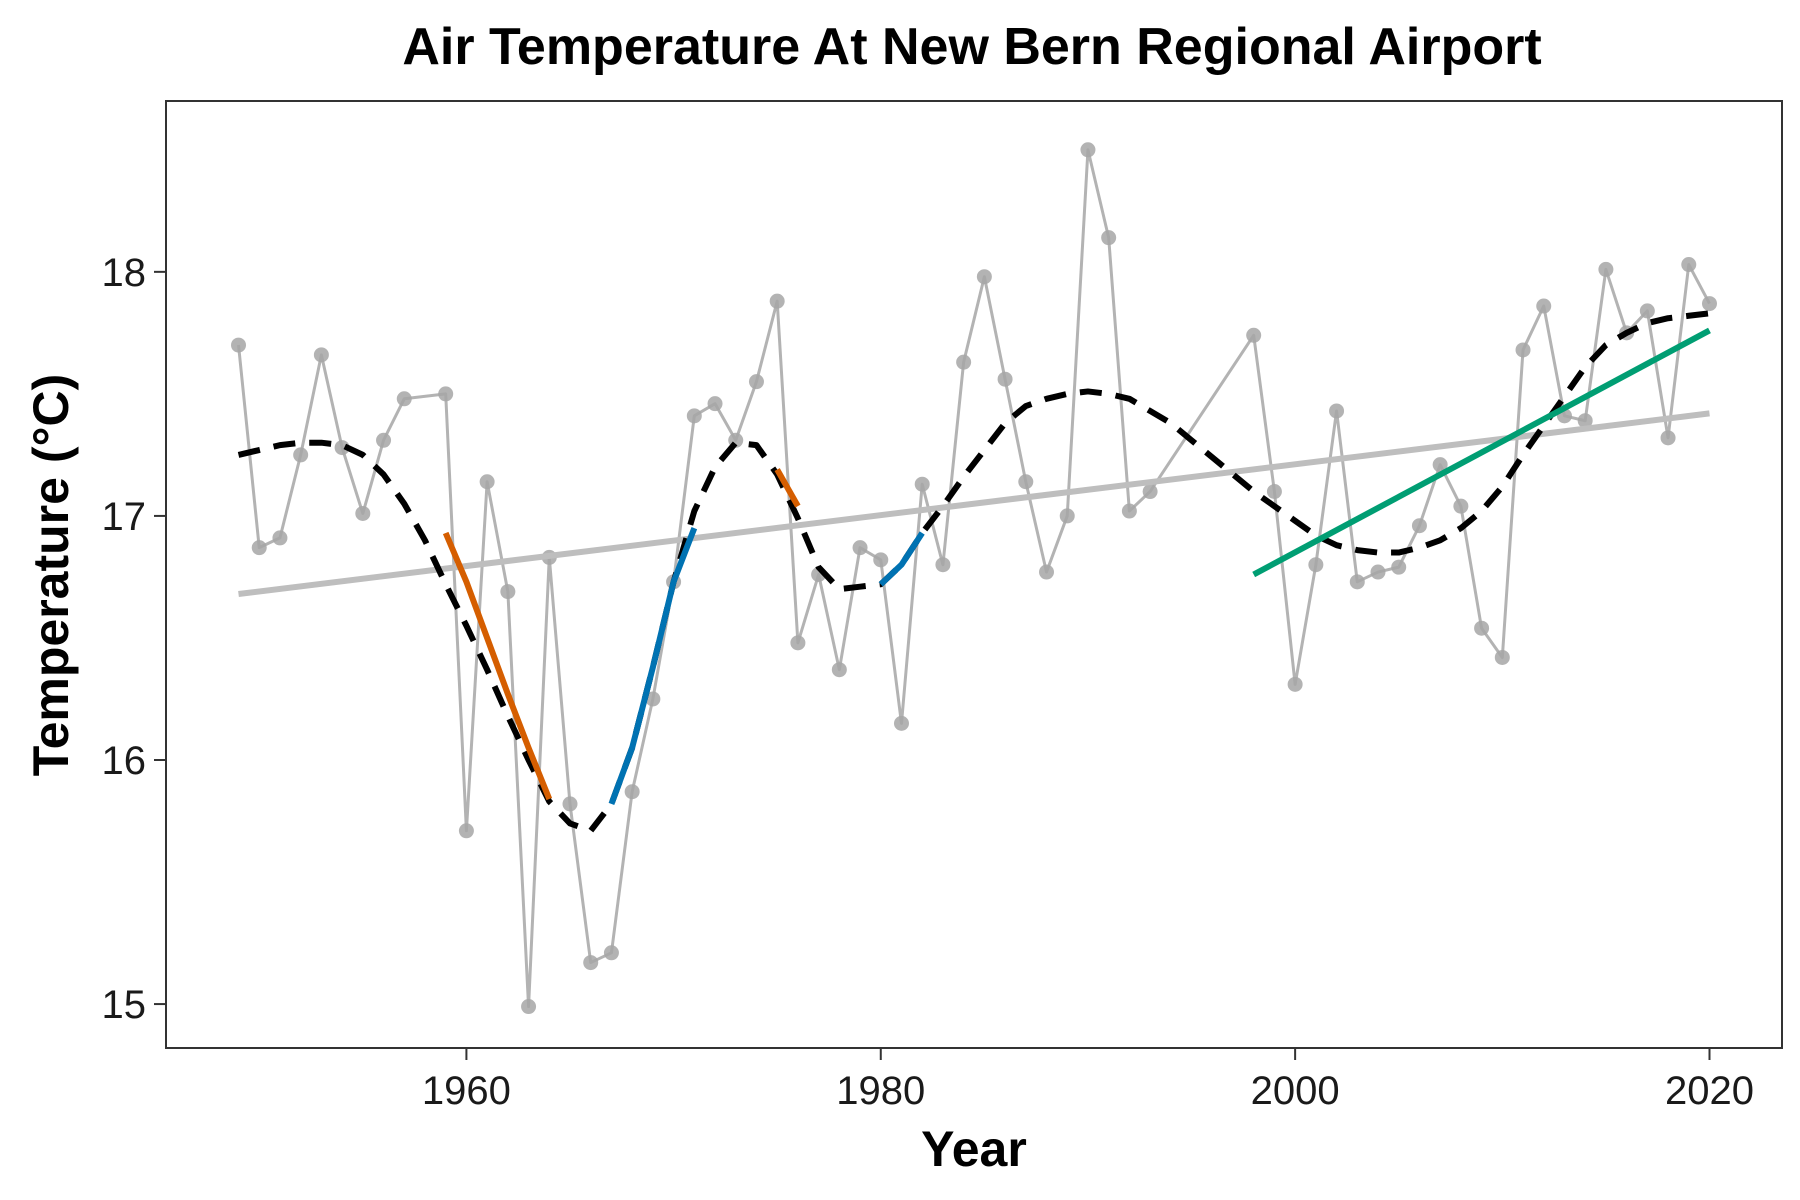  I want to click on x-tick-label: 2020, so click(1709, 1091).